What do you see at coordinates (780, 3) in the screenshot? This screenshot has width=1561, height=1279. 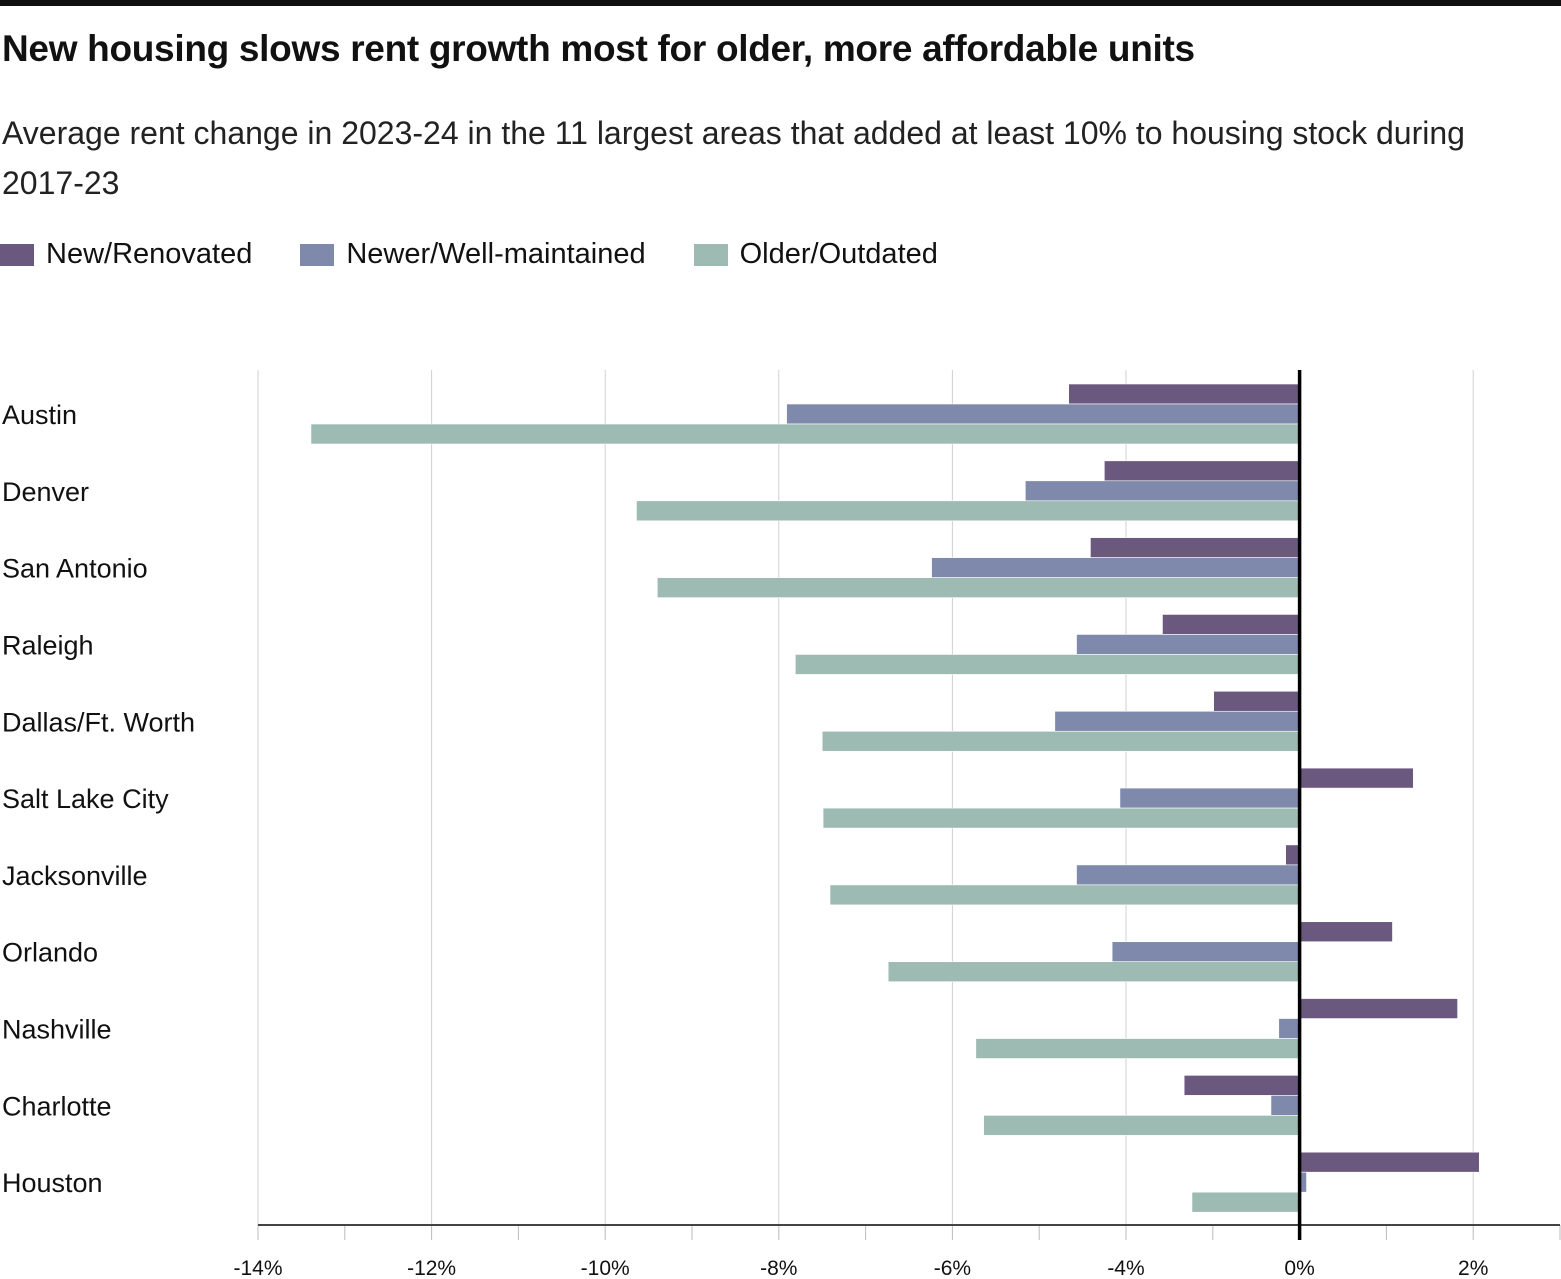 I see `top-rule` at bounding box center [780, 3].